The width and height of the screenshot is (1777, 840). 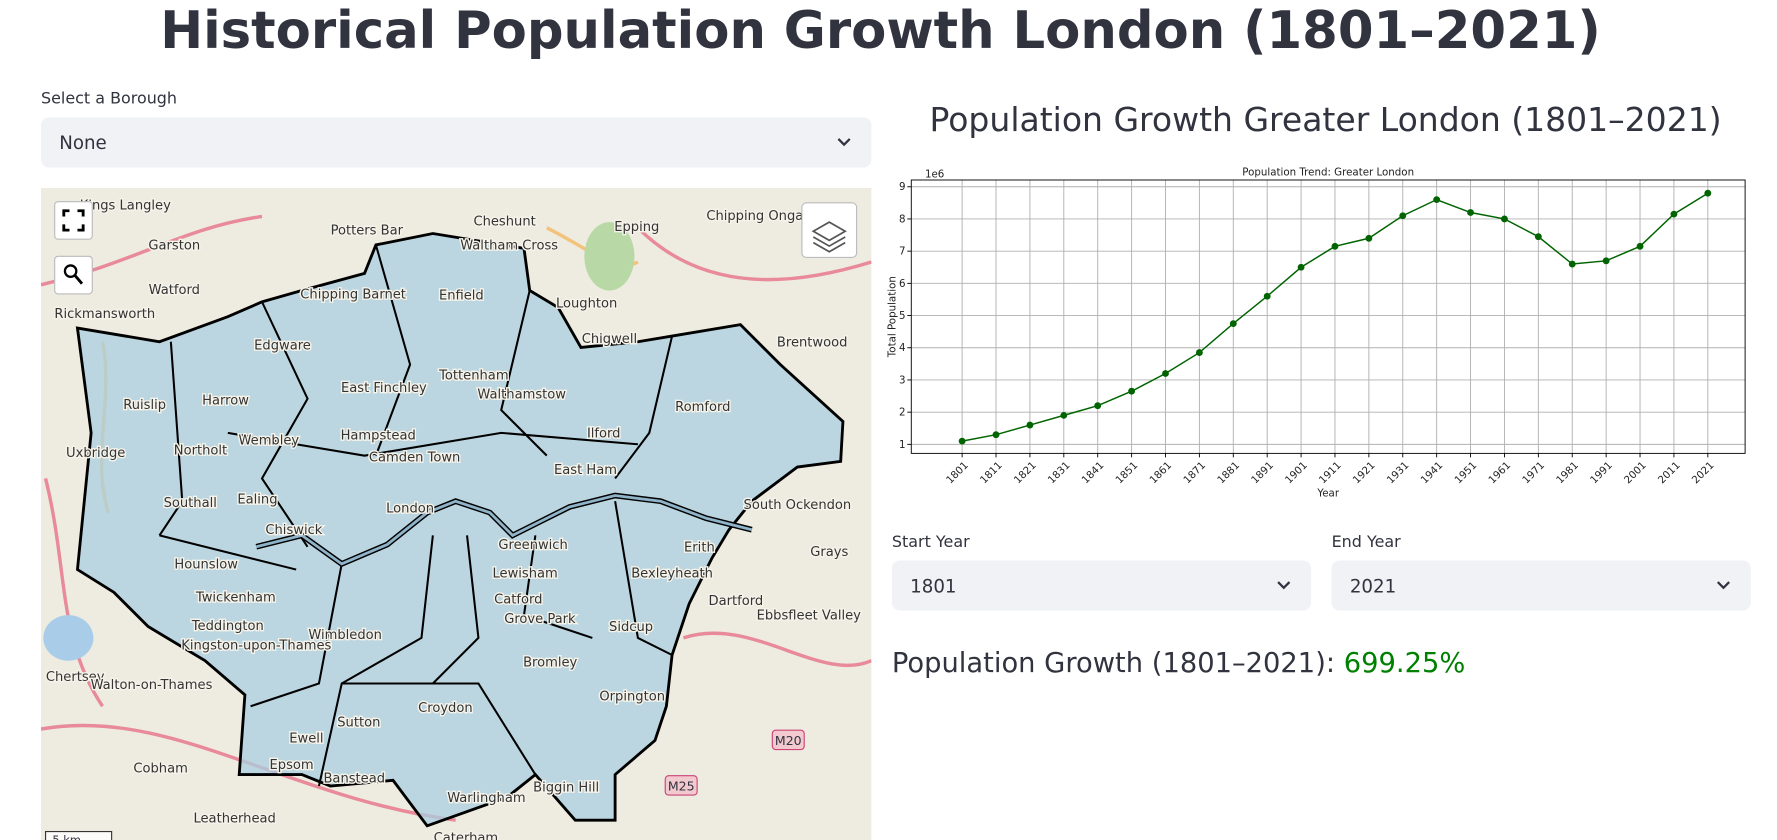 What do you see at coordinates (378, 436) in the screenshot?
I see `place-label: Hampstead` at bounding box center [378, 436].